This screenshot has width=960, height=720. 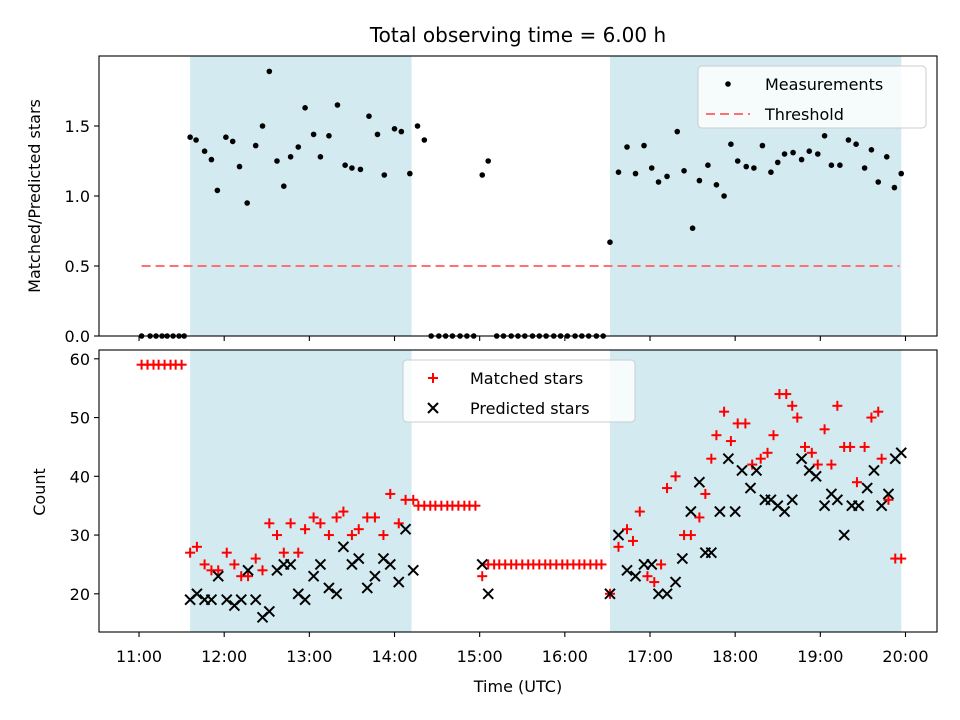 What do you see at coordinates (517, 35) in the screenshot?
I see `chart-title: Total observing time = 6.00 h` at bounding box center [517, 35].